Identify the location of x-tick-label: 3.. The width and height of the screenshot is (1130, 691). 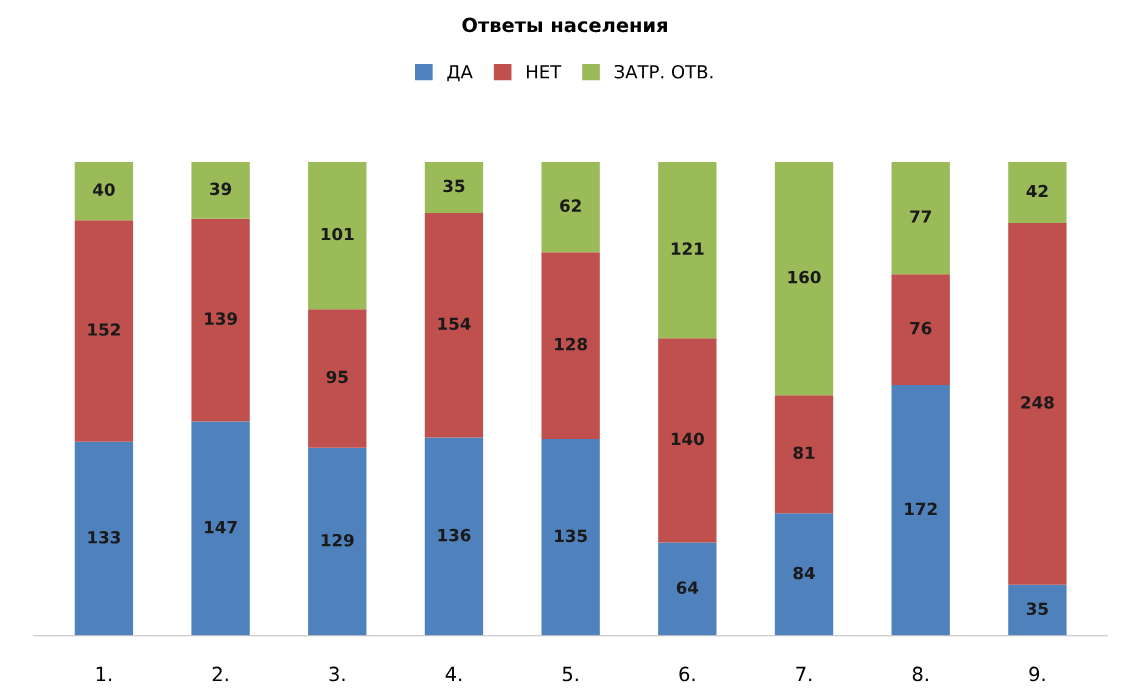
(337, 674).